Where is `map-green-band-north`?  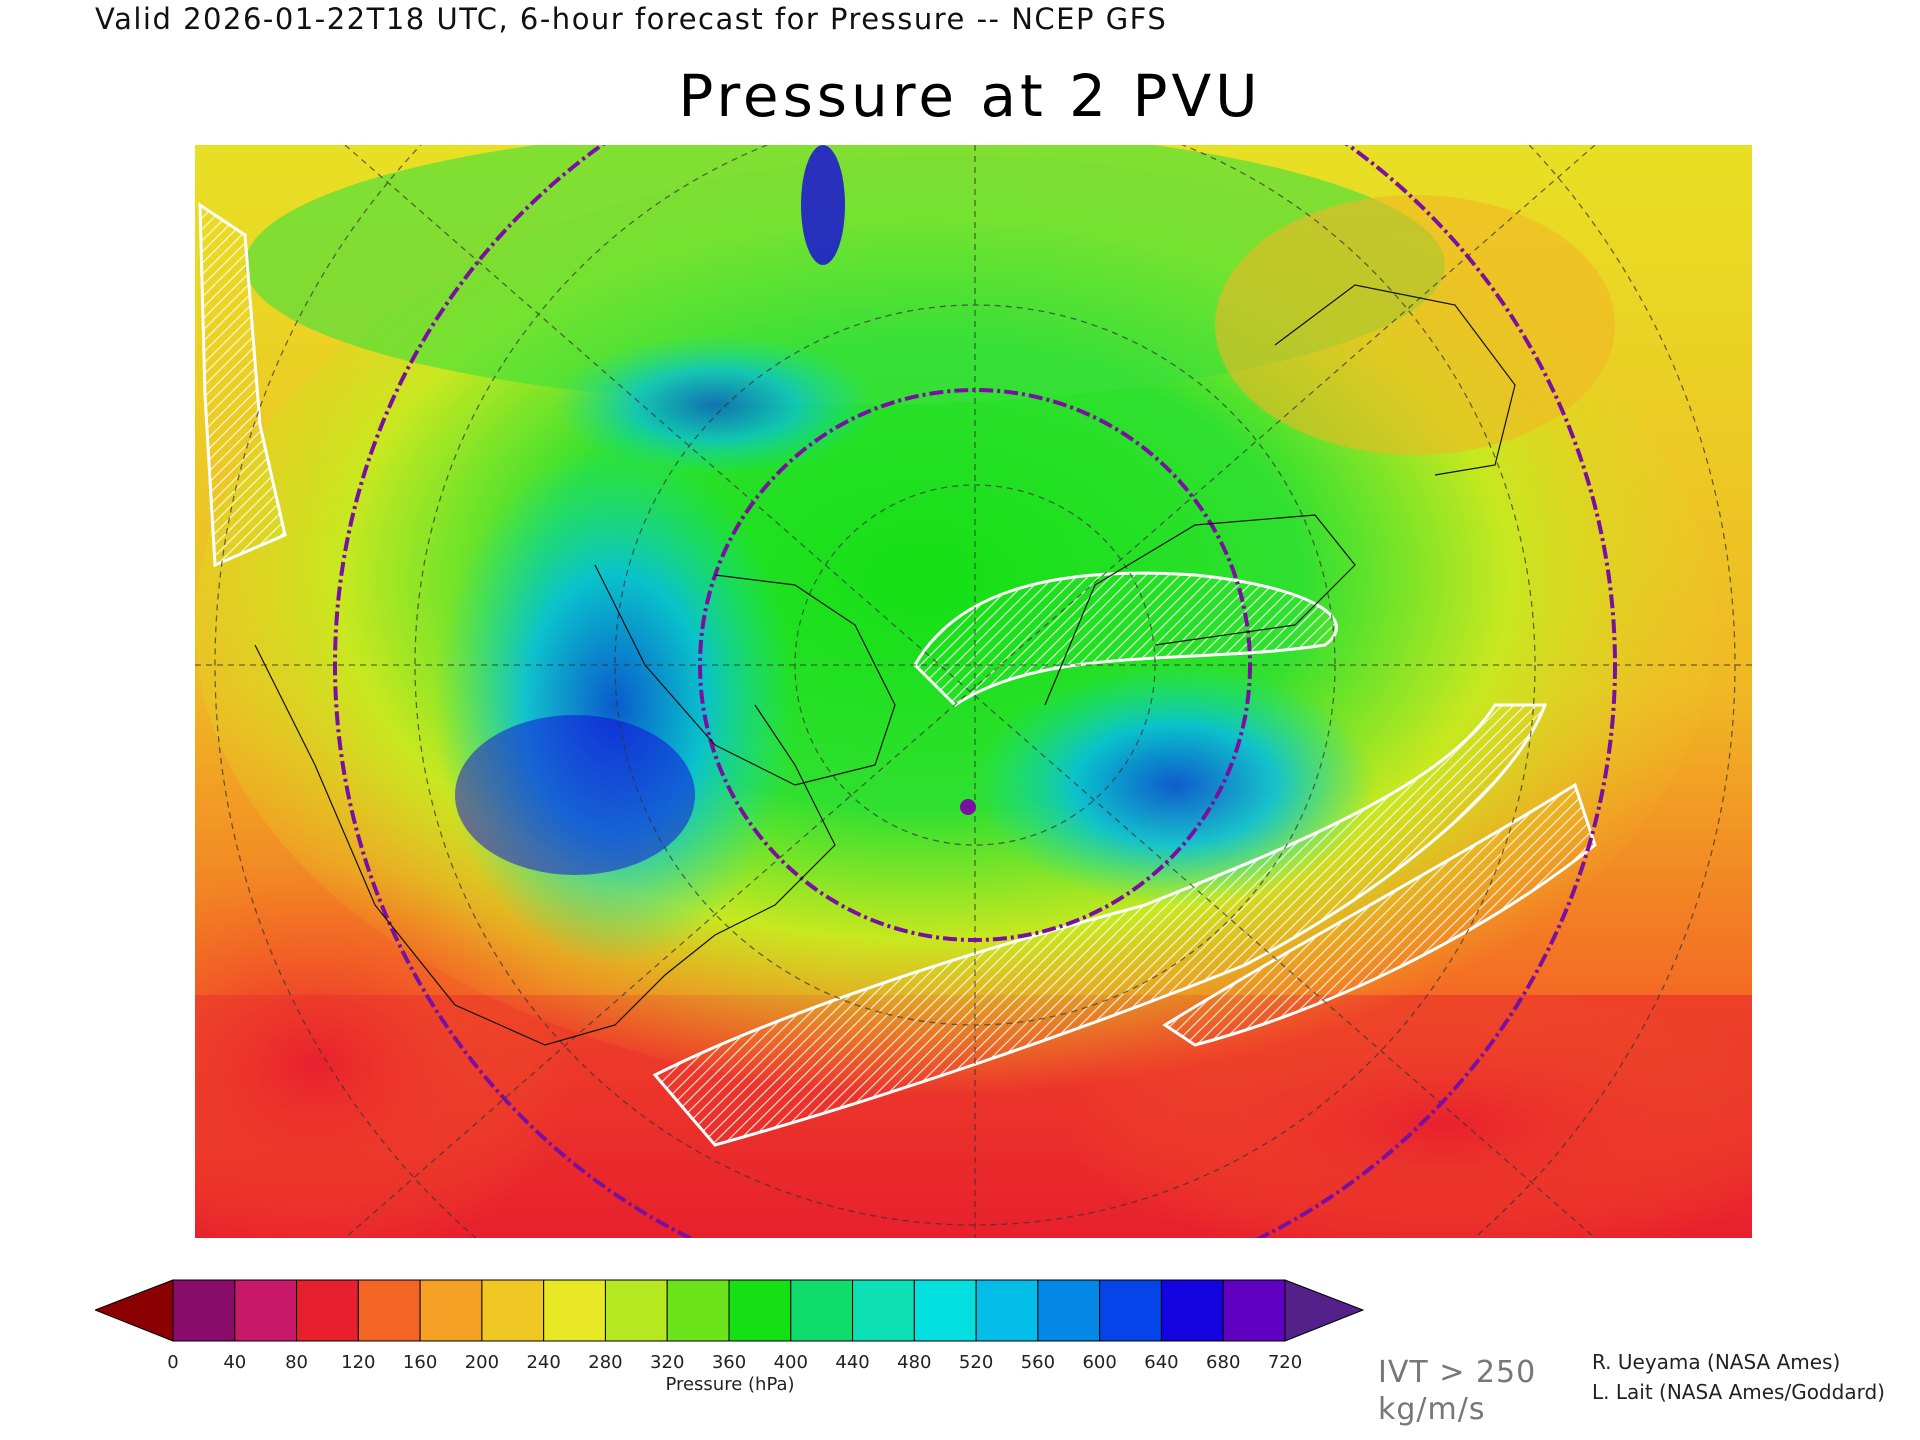 map-green-band-north is located at coordinates (845, 275).